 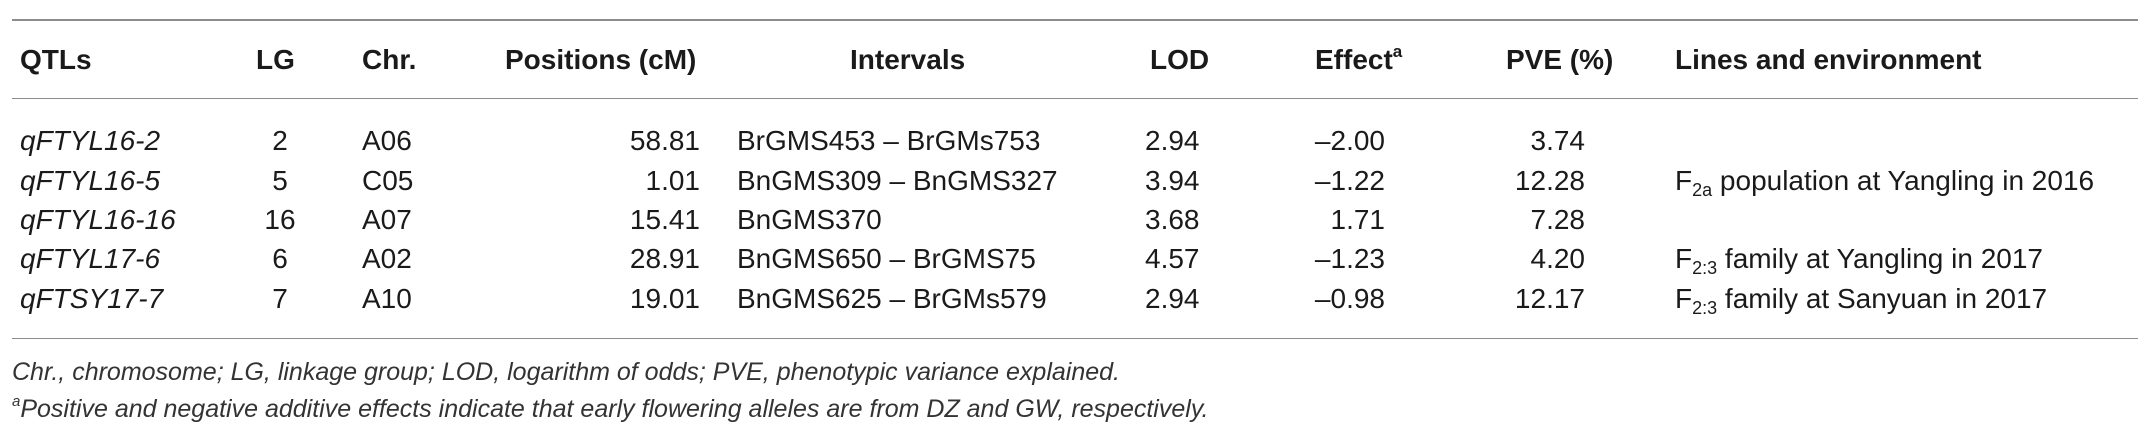 I want to click on interval-value: BnGMS309 – BnGMS327, so click(x=897, y=180).